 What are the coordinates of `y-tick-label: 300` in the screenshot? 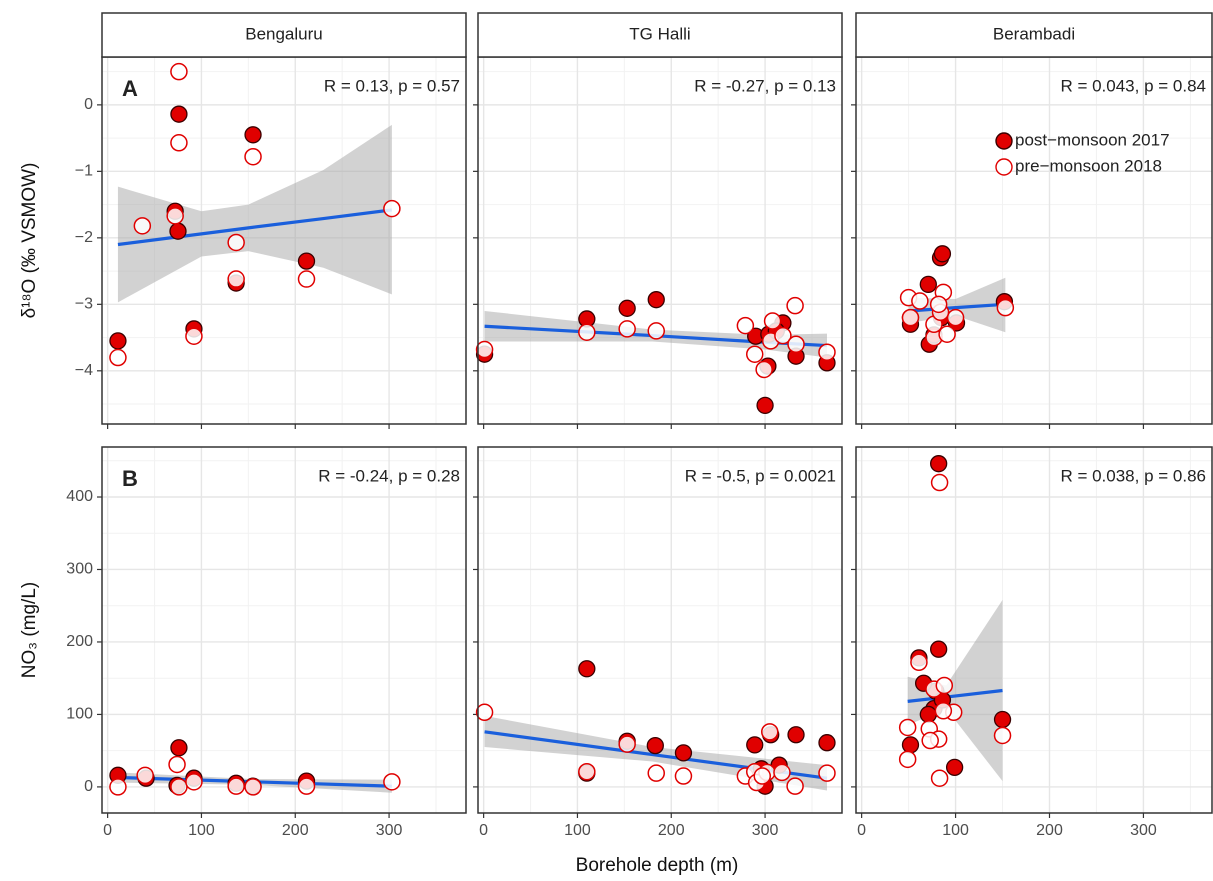 It's located at (79, 569).